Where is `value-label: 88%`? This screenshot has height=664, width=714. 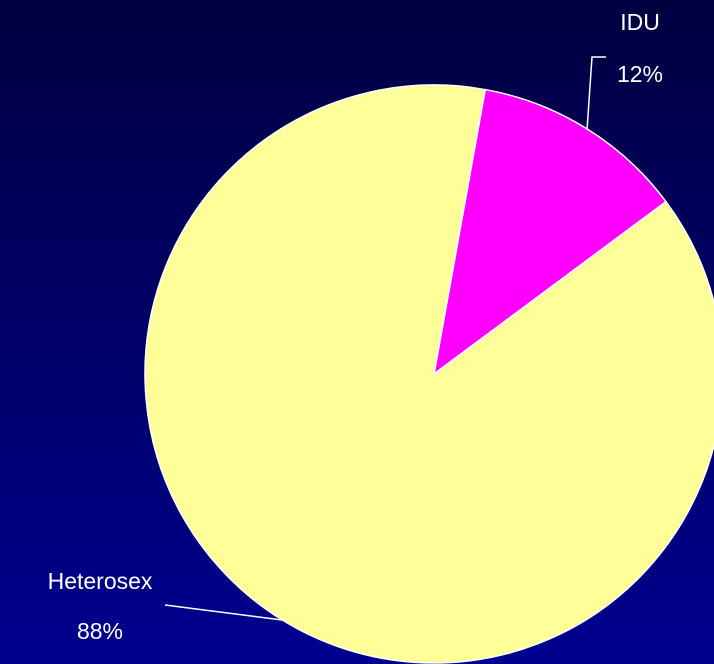
value-label: 88% is located at coordinates (100, 631).